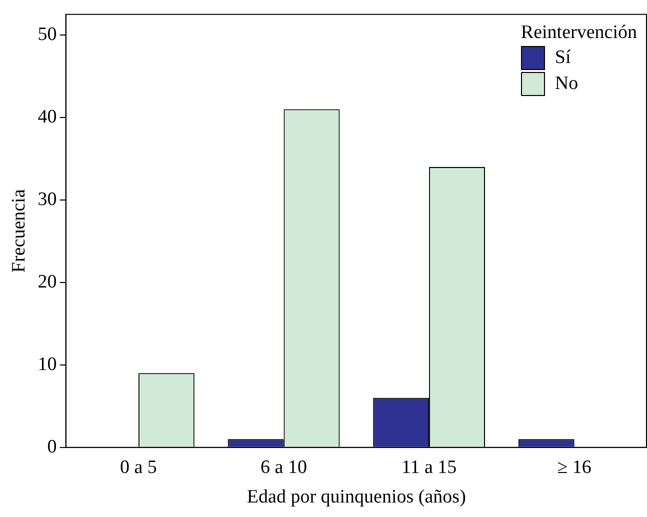 The image size is (647, 517). I want to click on x-tick-label: 6 a 10, so click(283, 467).